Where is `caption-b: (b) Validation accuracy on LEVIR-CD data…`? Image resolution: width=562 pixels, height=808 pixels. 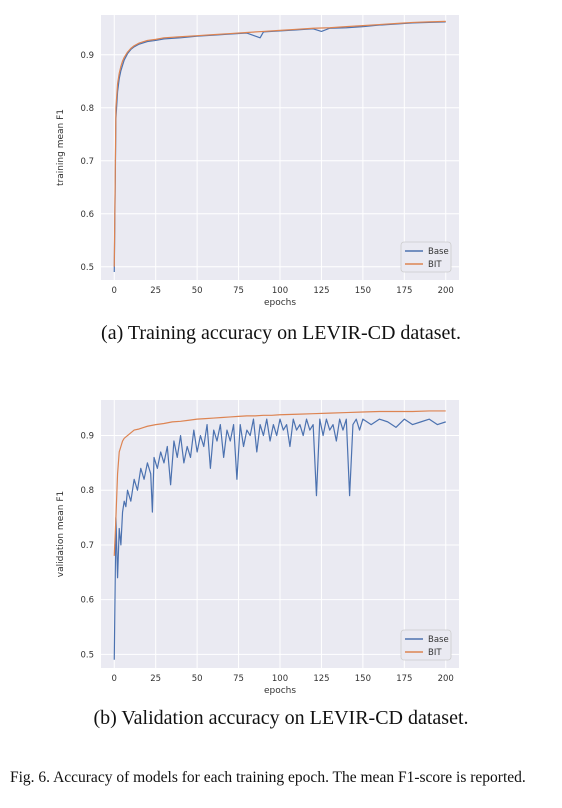 caption-b: (b) Validation accuracy on LEVIR-CD data… is located at coordinates (281, 718).